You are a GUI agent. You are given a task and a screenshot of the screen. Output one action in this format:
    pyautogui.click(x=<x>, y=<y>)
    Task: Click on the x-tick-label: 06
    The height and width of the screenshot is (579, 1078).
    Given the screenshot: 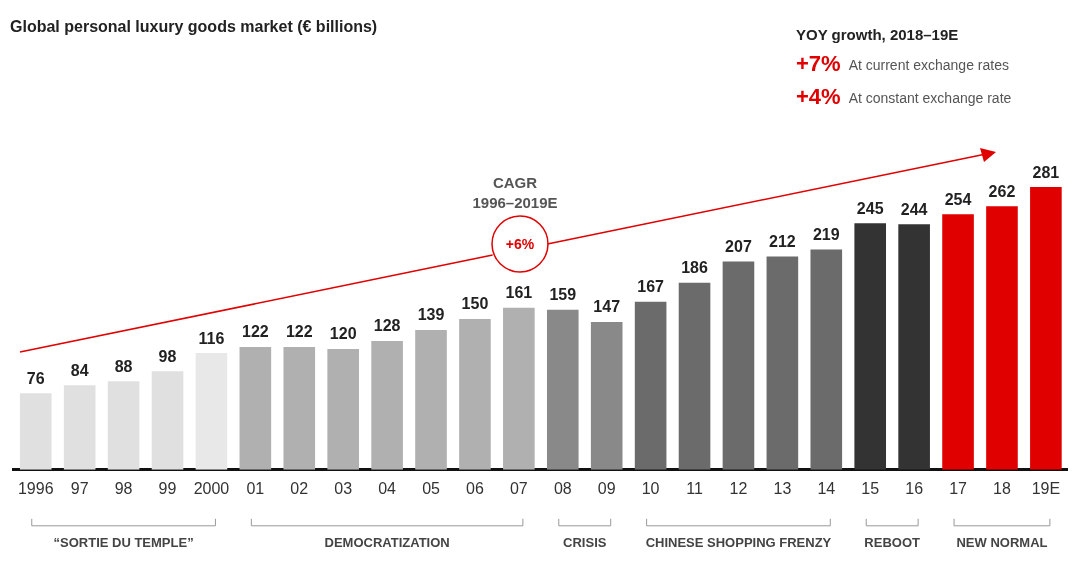 What is the action you would take?
    pyautogui.click(x=475, y=488)
    